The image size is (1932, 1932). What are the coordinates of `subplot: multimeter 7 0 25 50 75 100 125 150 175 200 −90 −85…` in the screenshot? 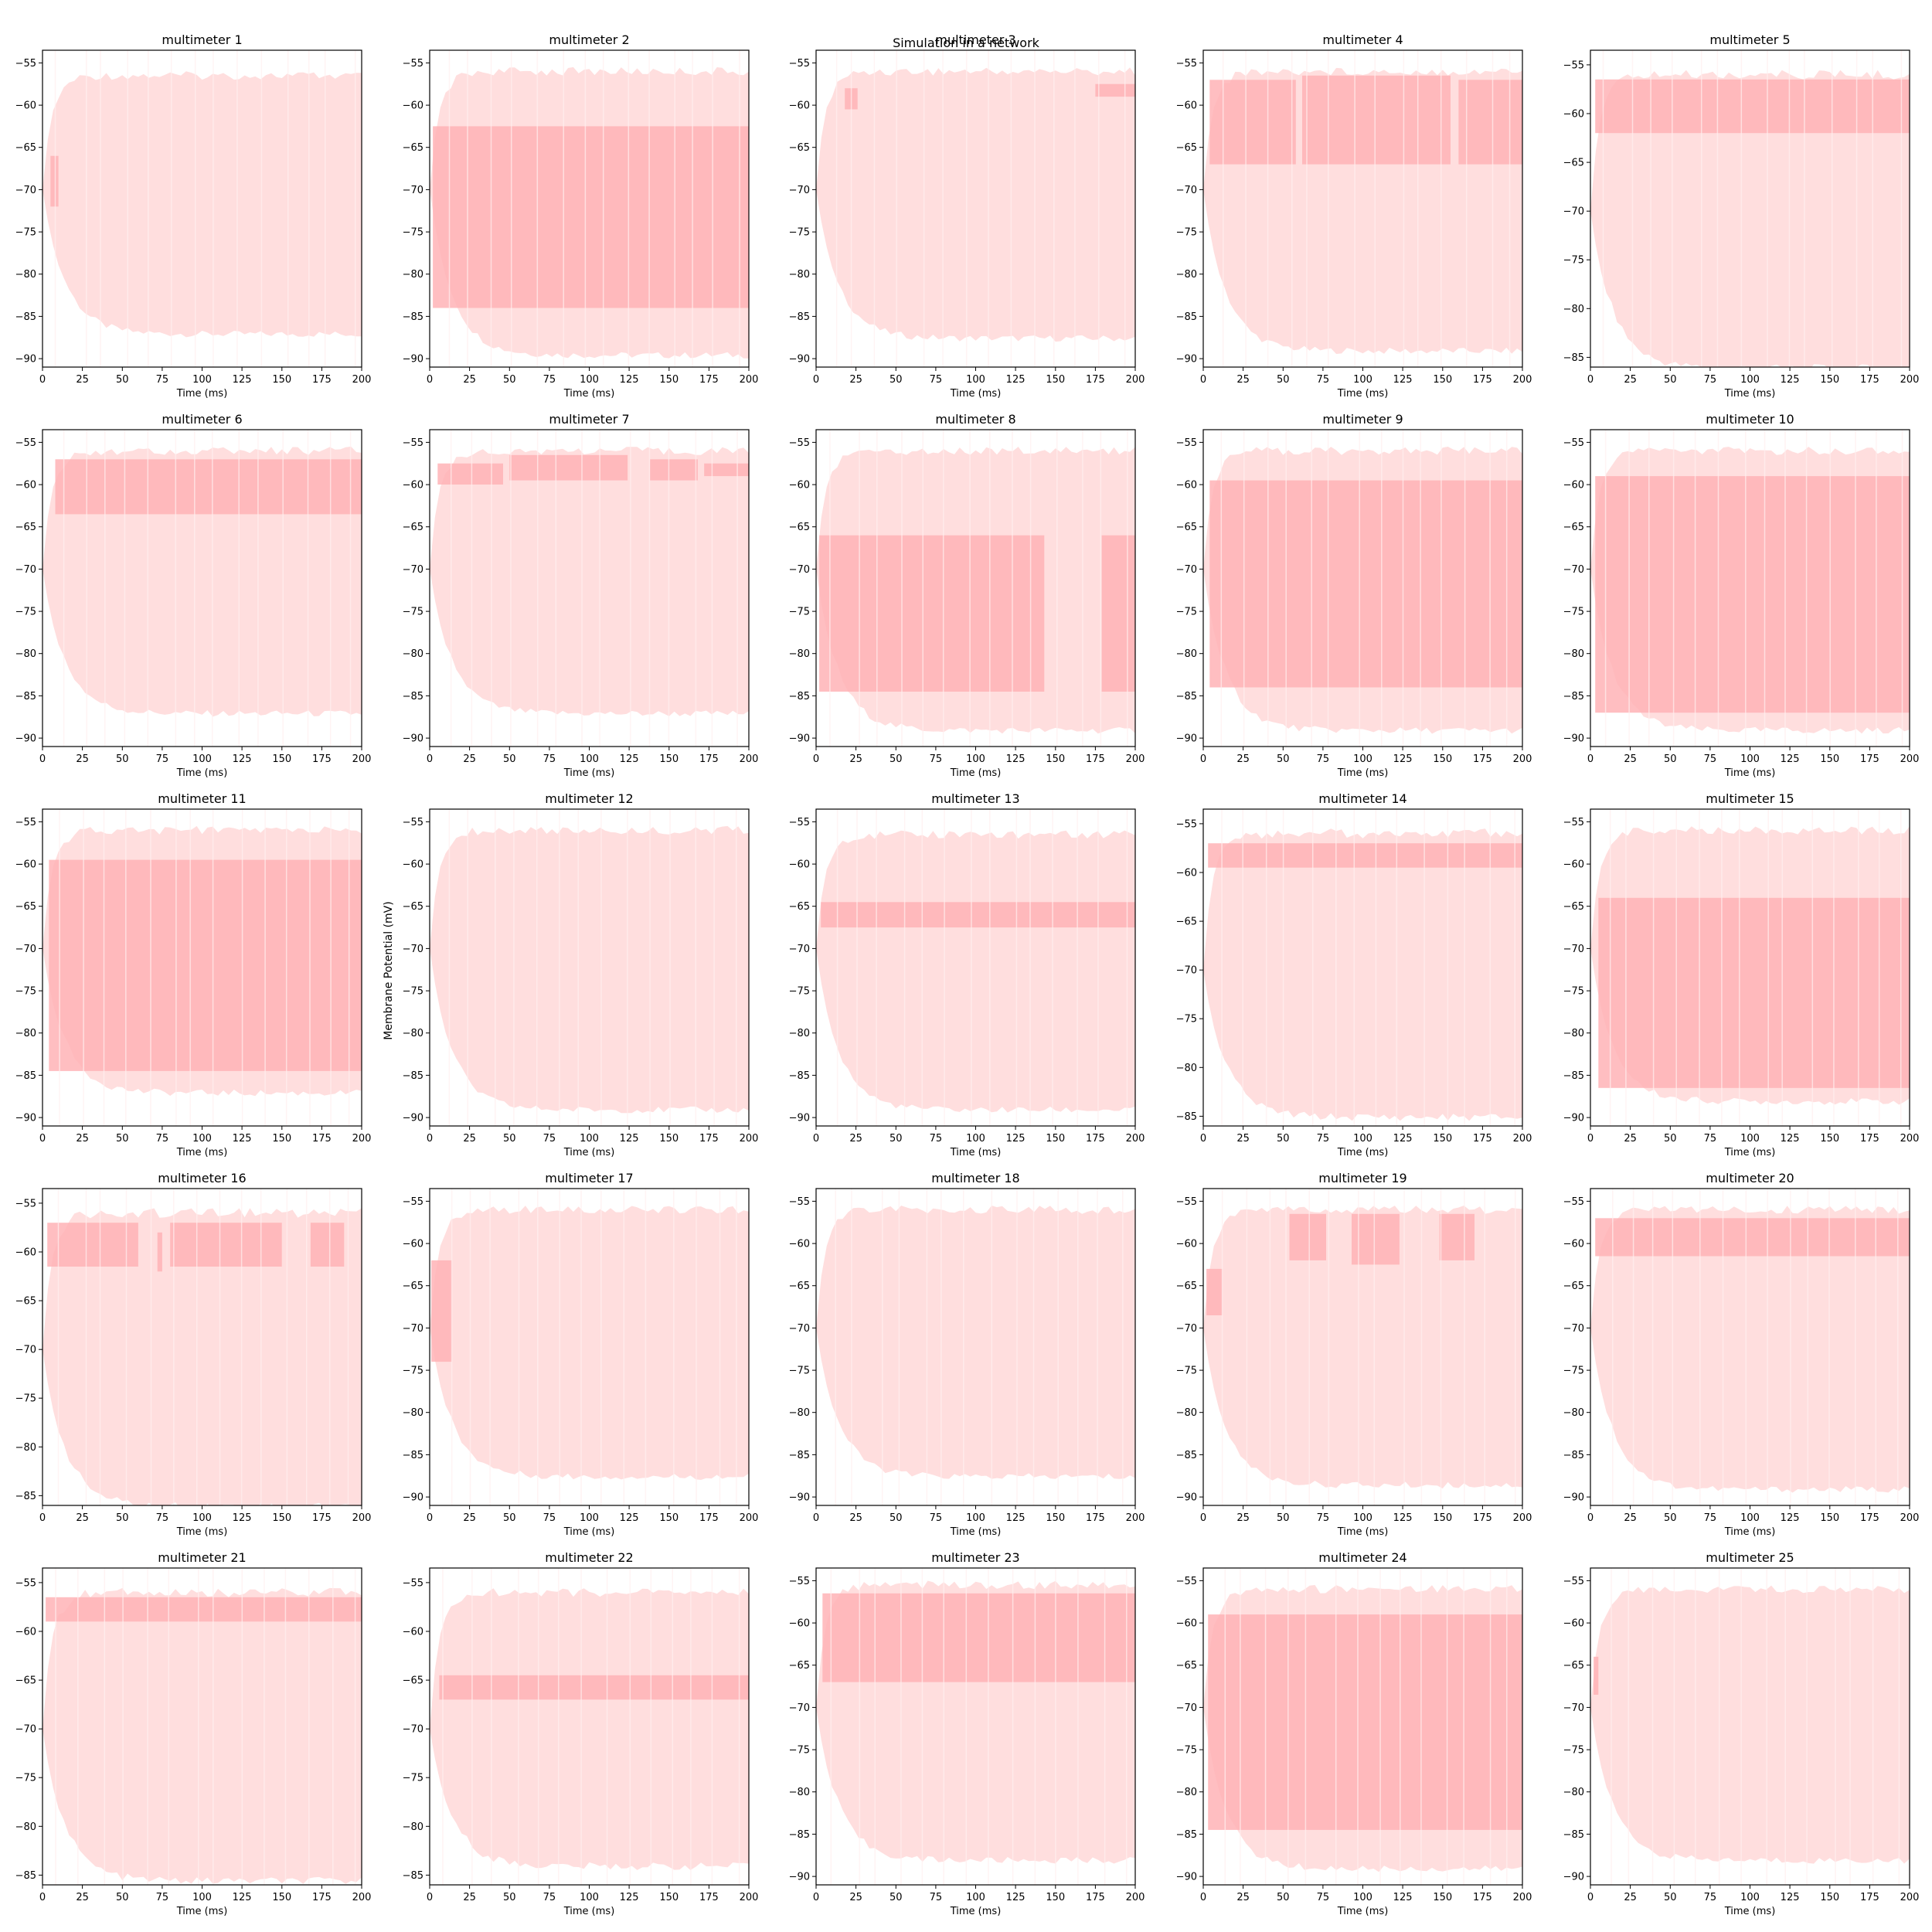 It's located at (581, 596).